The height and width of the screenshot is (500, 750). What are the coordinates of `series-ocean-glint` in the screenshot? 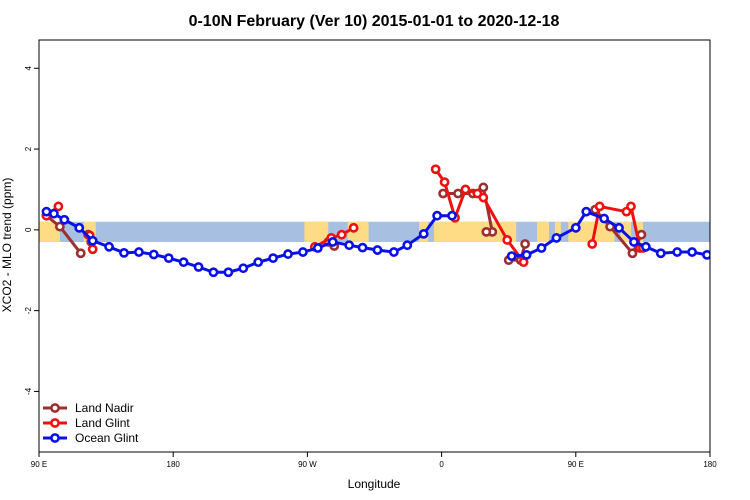 It's located at (381, 242).